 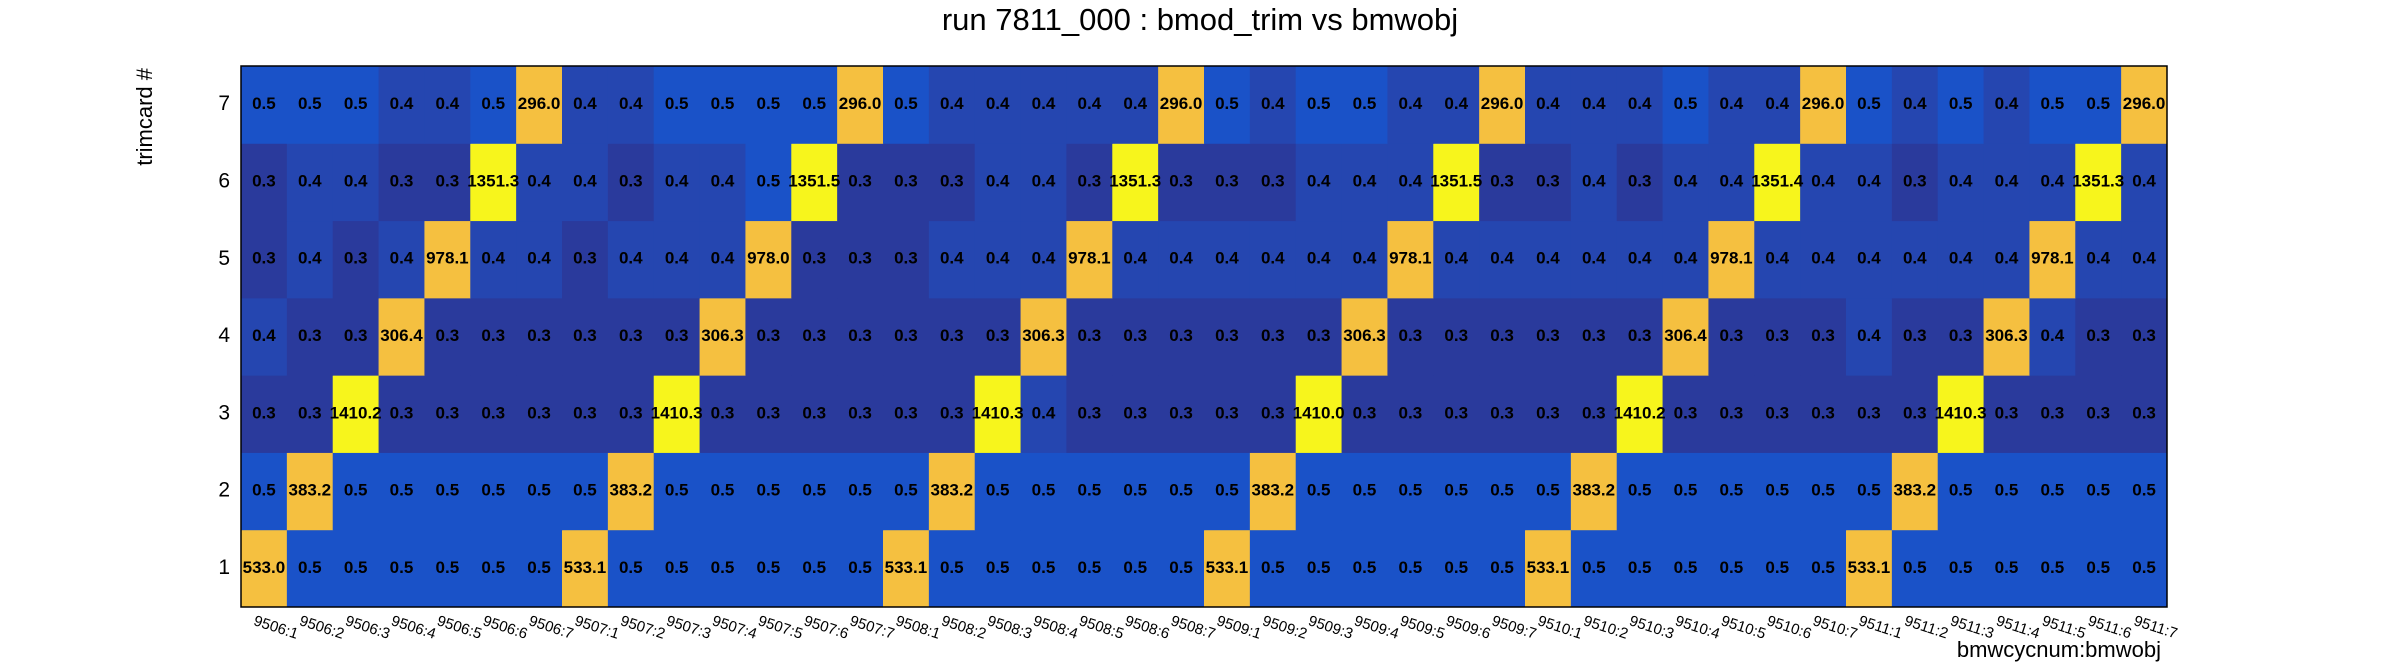 I want to click on cell-label: 978.1, so click(x=447, y=258).